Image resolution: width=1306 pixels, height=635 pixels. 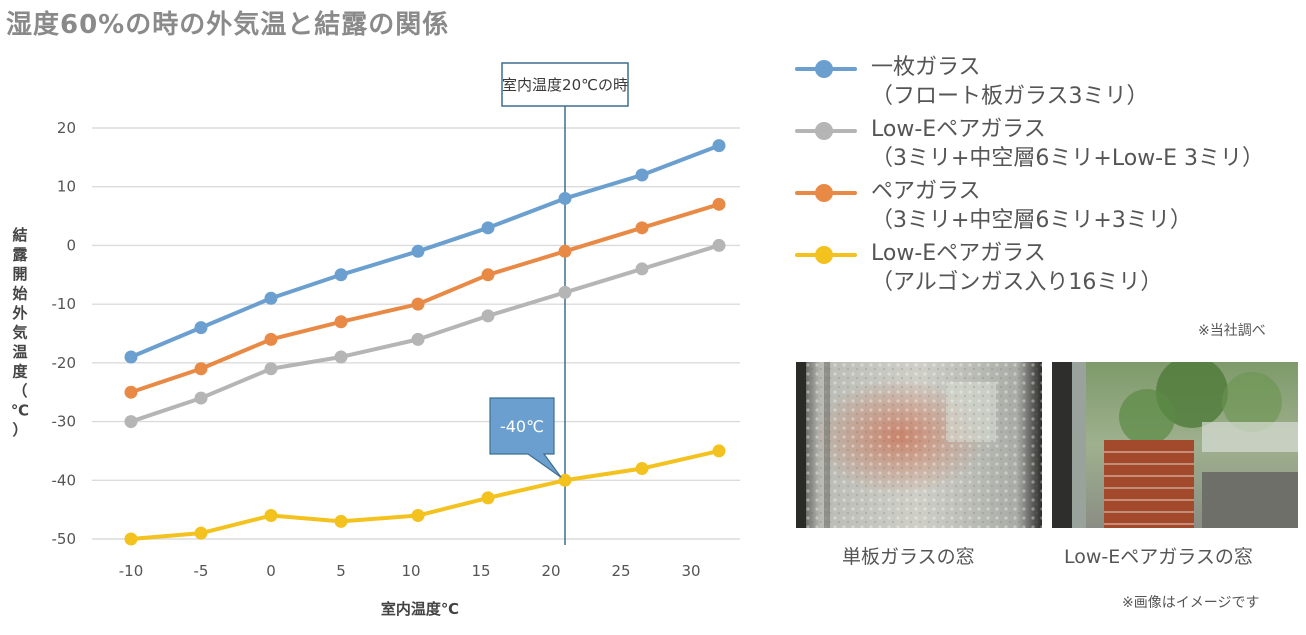 What do you see at coordinates (1175, 445) in the screenshot?
I see `low-e-window-photo` at bounding box center [1175, 445].